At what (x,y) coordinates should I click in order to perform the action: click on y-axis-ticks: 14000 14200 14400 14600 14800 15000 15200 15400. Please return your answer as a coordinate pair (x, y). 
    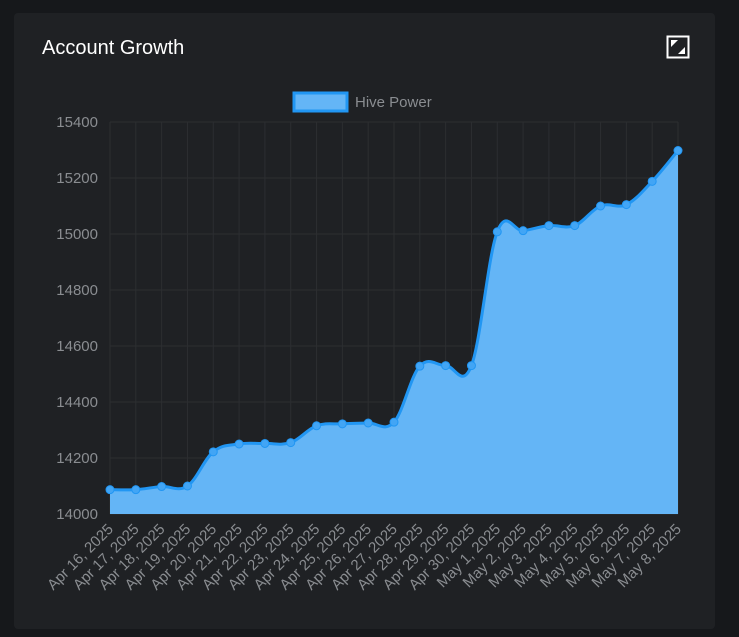
    Looking at the image, I should click on (77, 318).